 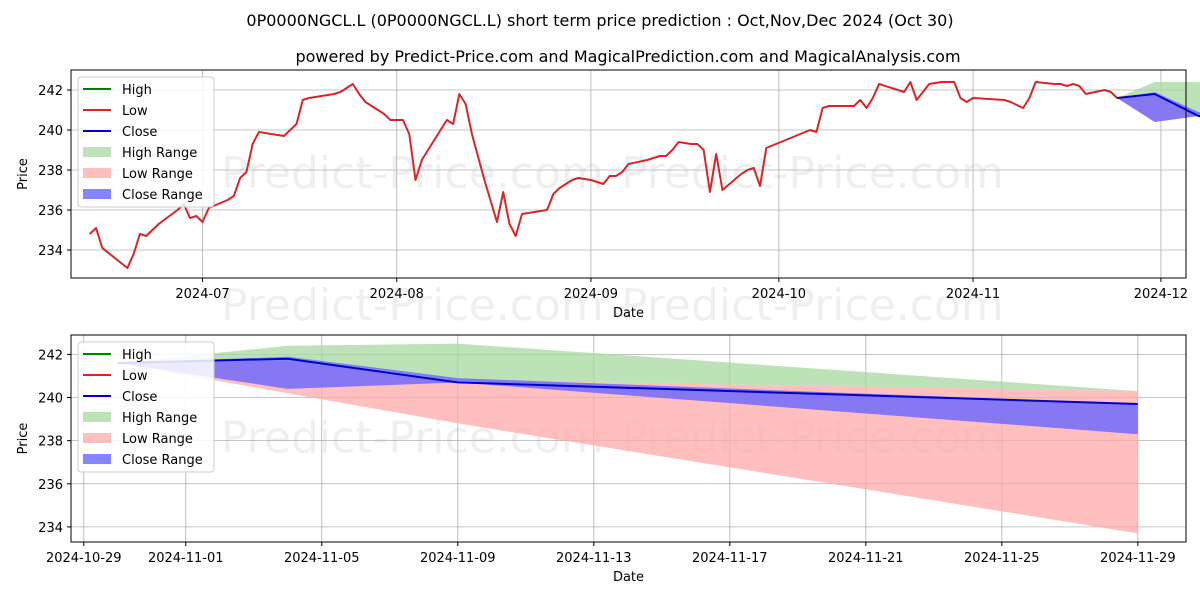 I want to click on x-tick-label: 2024-11-09, so click(x=458, y=558).